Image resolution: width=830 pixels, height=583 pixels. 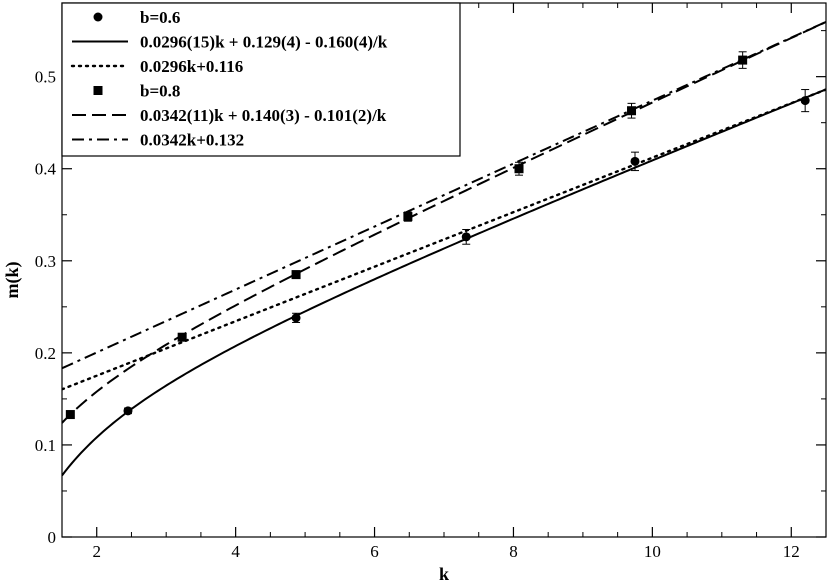 I want to click on x-tick-label: 8, so click(x=513, y=551).